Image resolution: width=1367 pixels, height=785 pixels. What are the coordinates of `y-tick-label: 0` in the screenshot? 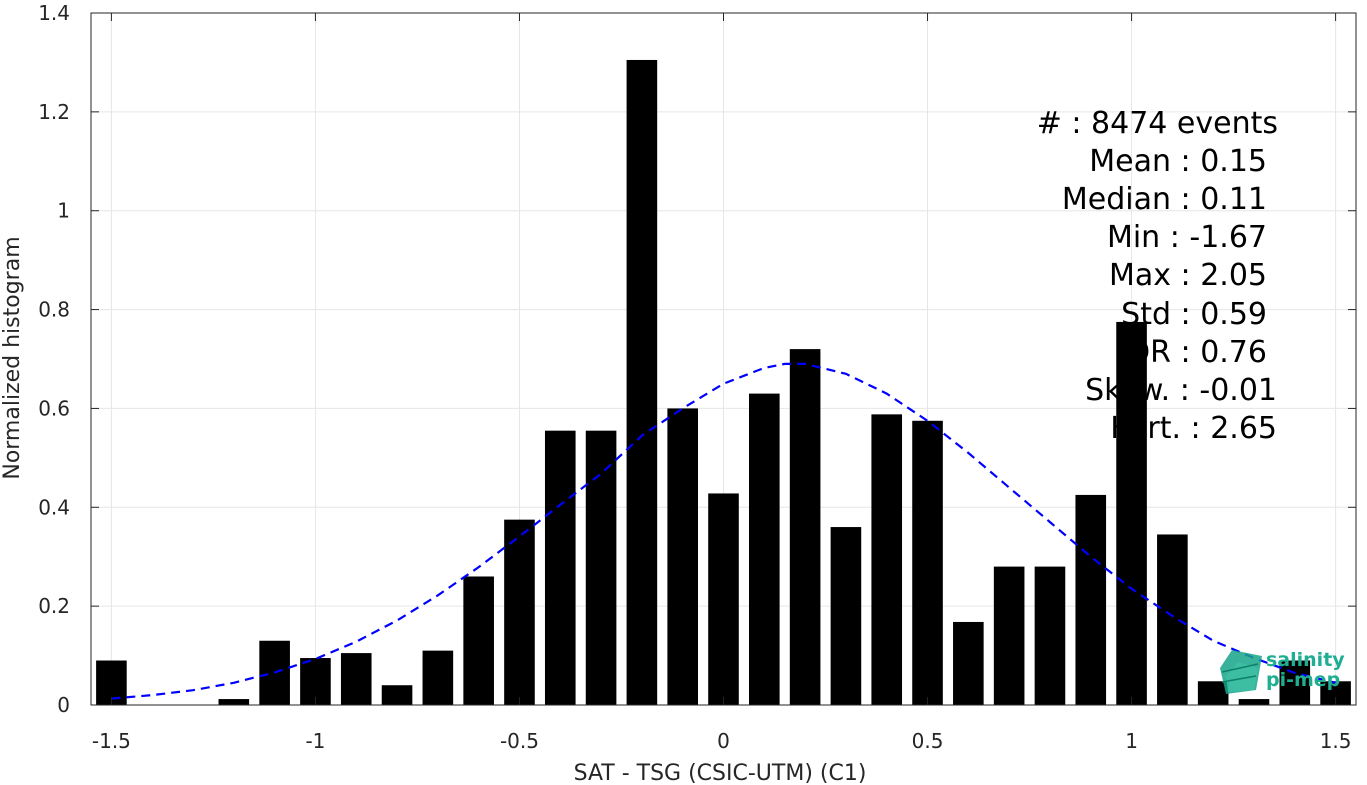 It's located at (63, 705).